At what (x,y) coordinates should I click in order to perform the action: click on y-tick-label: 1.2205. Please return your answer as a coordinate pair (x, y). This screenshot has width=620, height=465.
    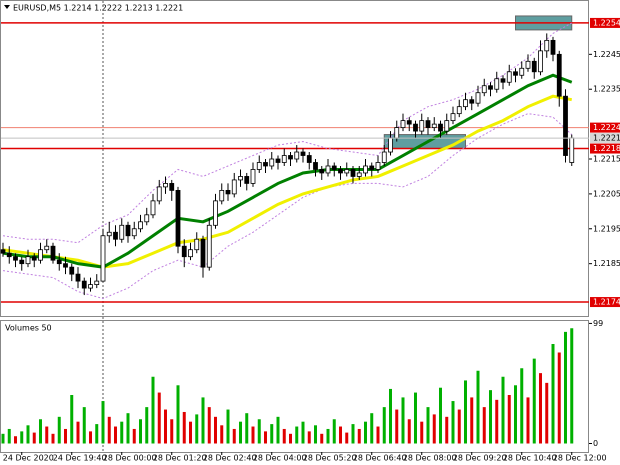
    Looking at the image, I should click on (606, 193).